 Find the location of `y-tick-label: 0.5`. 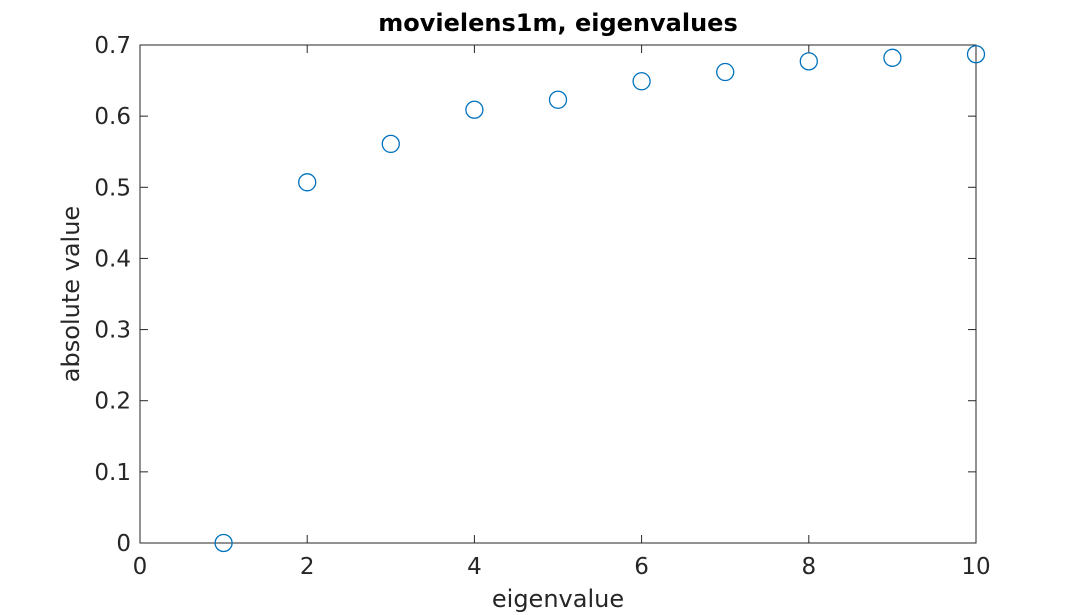

y-tick-label: 0.5 is located at coordinates (112, 188).